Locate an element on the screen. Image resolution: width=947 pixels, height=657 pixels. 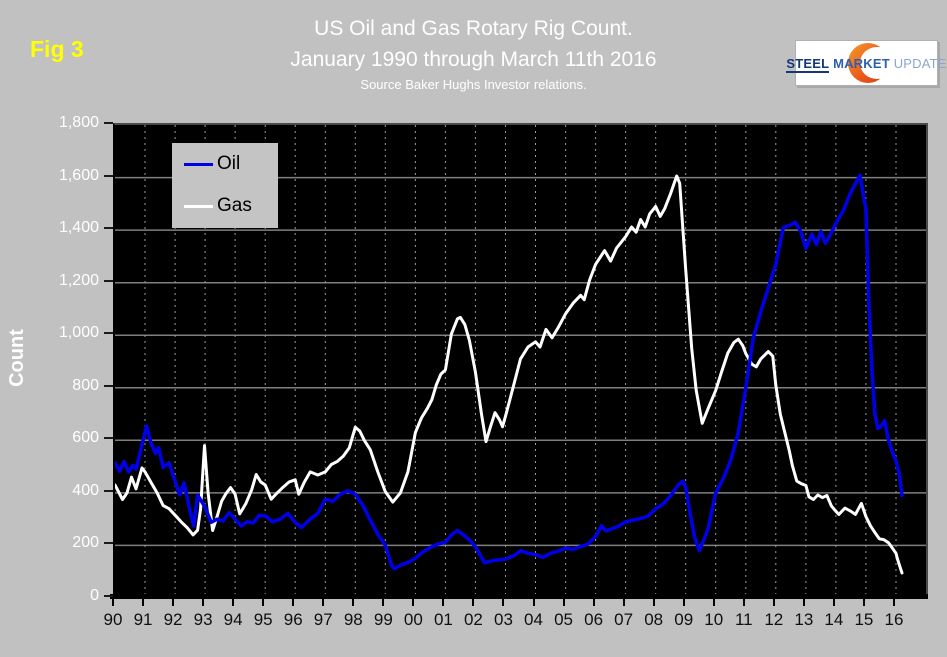
x-tick-label-06: 06 is located at coordinates (594, 619).